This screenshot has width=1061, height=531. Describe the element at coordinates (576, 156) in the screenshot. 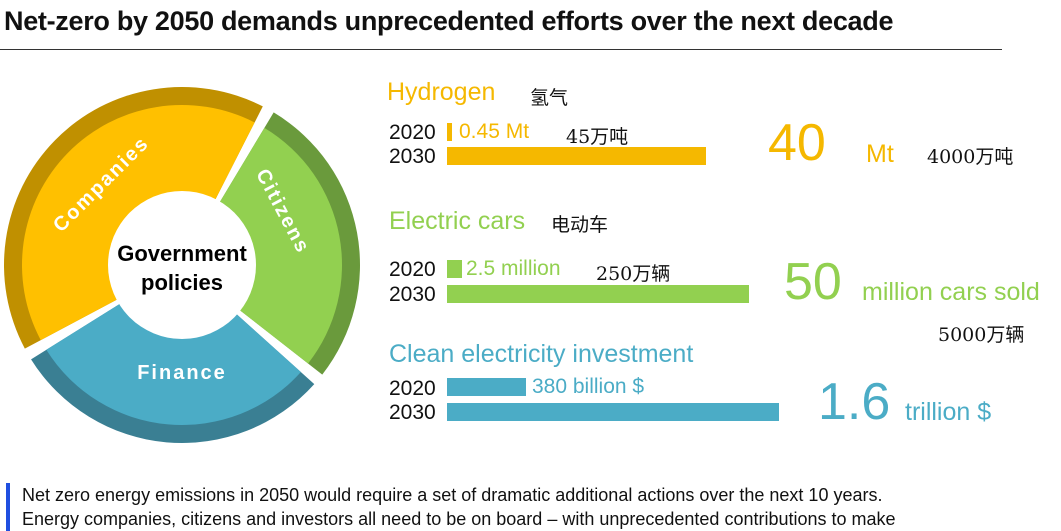

I see `hydrogen-bar-2030` at that location.